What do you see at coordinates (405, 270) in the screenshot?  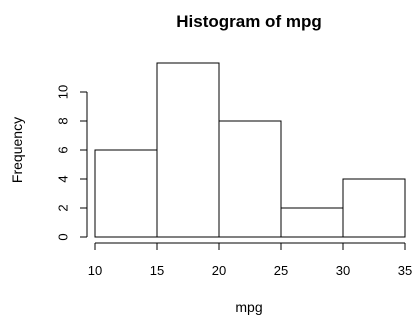 I see `x-tick-label-5: 35` at bounding box center [405, 270].